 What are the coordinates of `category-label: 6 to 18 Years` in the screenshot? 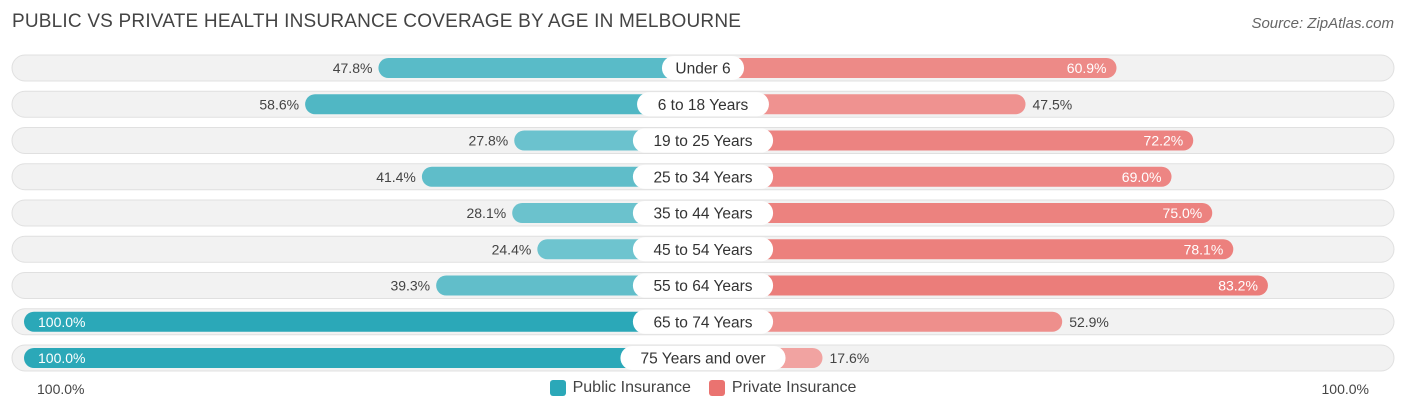 It's located at (703, 105).